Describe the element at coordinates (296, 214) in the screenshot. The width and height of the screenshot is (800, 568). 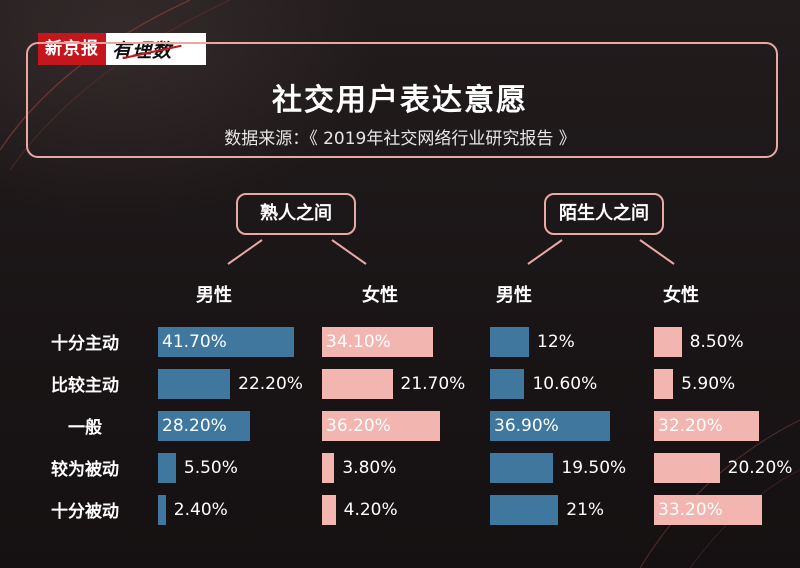
I see `group-label-acquaintance: 熟人之间` at that location.